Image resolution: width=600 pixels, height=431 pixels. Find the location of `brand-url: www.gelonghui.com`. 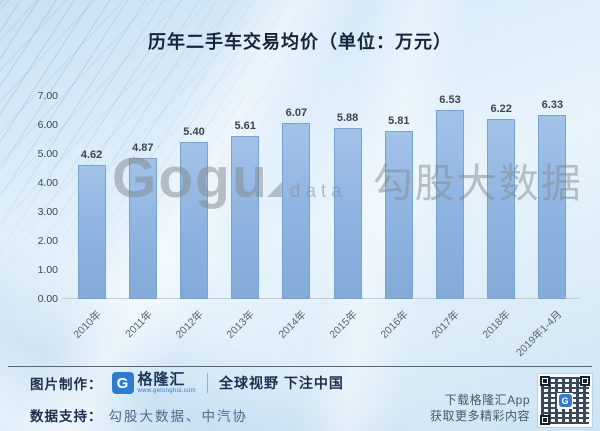

brand-url: www.gelonghui.com is located at coordinates (166, 391).